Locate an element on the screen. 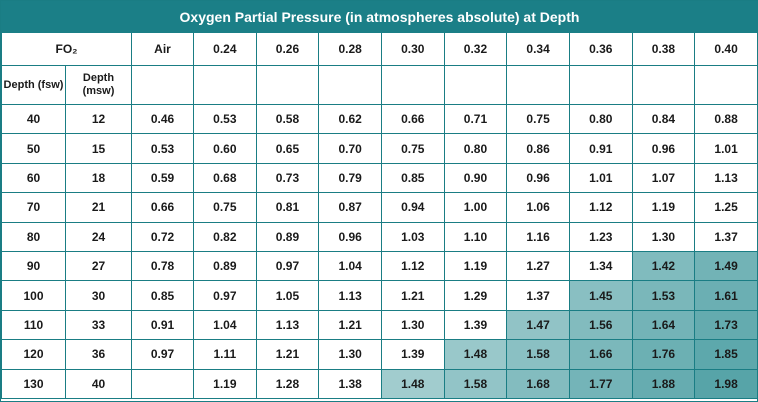 This screenshot has width=758, height=402. pressure-cell: 0.59 is located at coordinates (162, 178).